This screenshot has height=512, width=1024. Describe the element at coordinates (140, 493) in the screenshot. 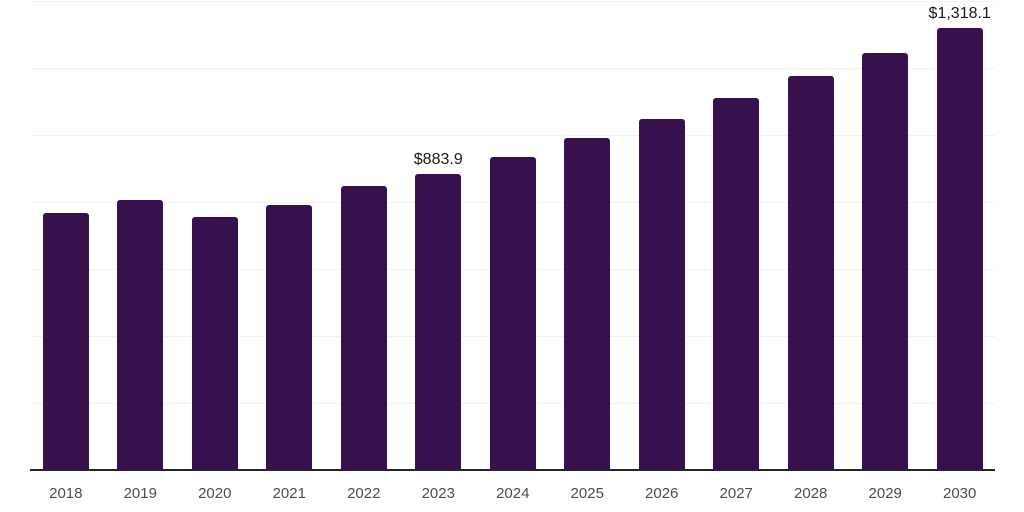

I see `x-tick-2019: 2019` at that location.